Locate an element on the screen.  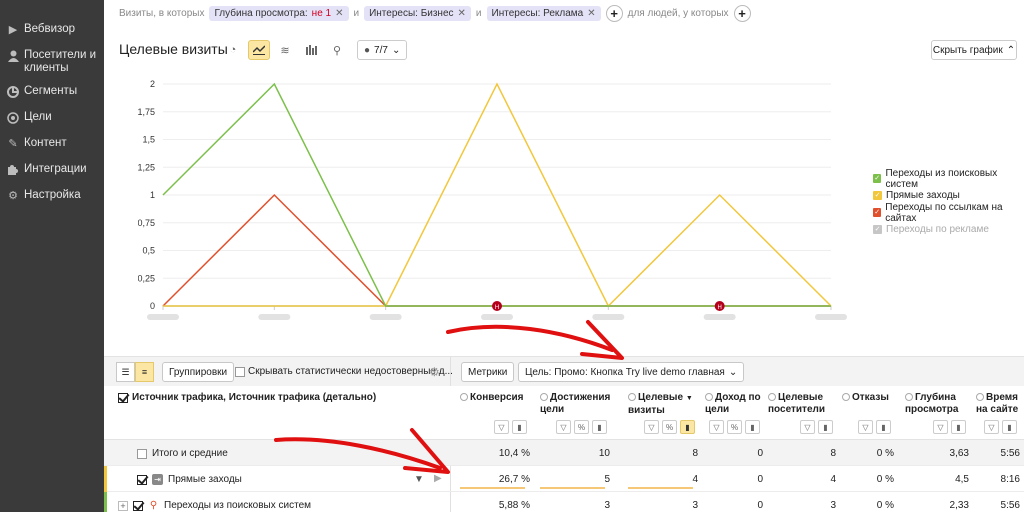
groupings-button: Группировки is located at coordinates (198, 372).